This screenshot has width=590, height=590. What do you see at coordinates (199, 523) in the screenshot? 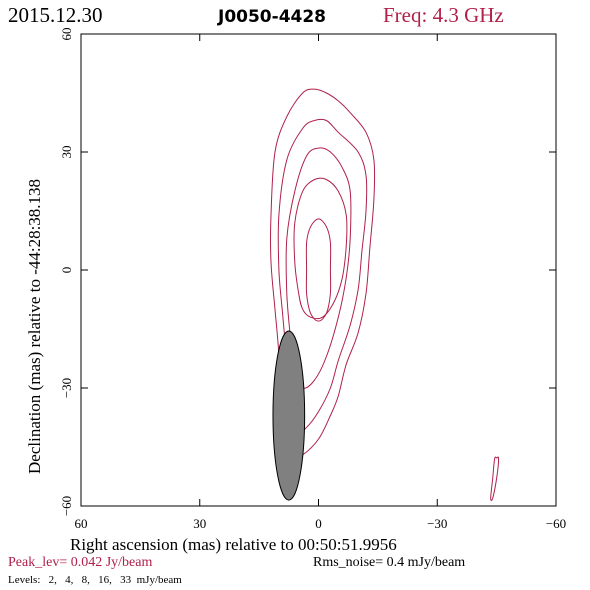
I see `x-tick-label: 30` at bounding box center [199, 523].